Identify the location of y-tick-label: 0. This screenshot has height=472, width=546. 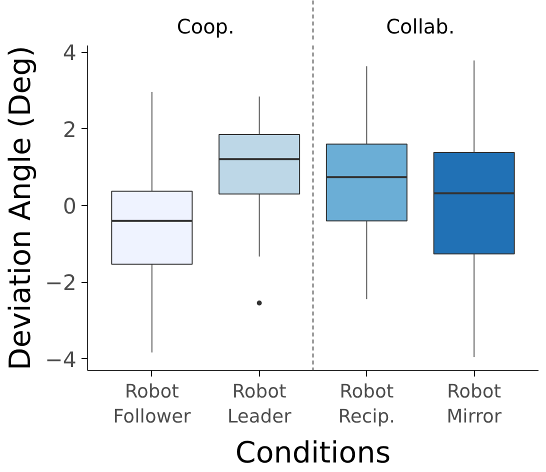
(69, 207).